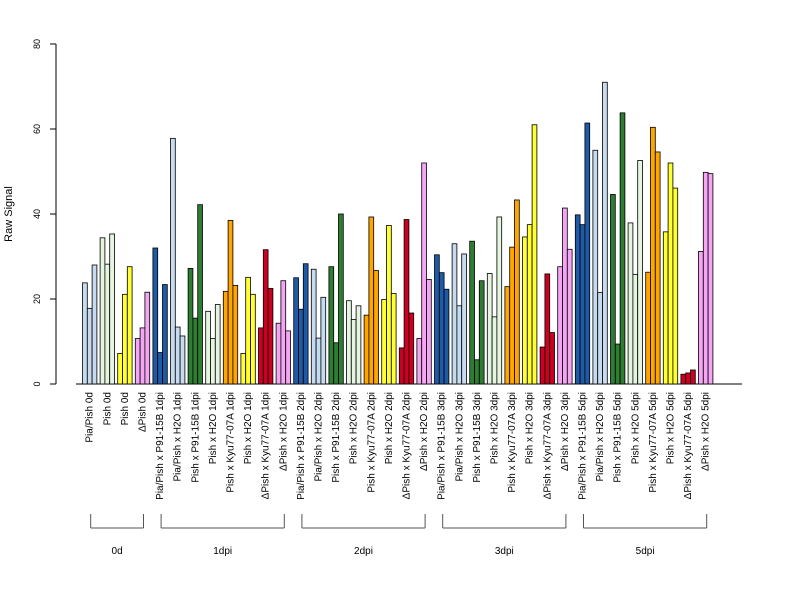  I want to click on x-tick-label: Pish x P91-15B 1dpi, so click(195, 437).